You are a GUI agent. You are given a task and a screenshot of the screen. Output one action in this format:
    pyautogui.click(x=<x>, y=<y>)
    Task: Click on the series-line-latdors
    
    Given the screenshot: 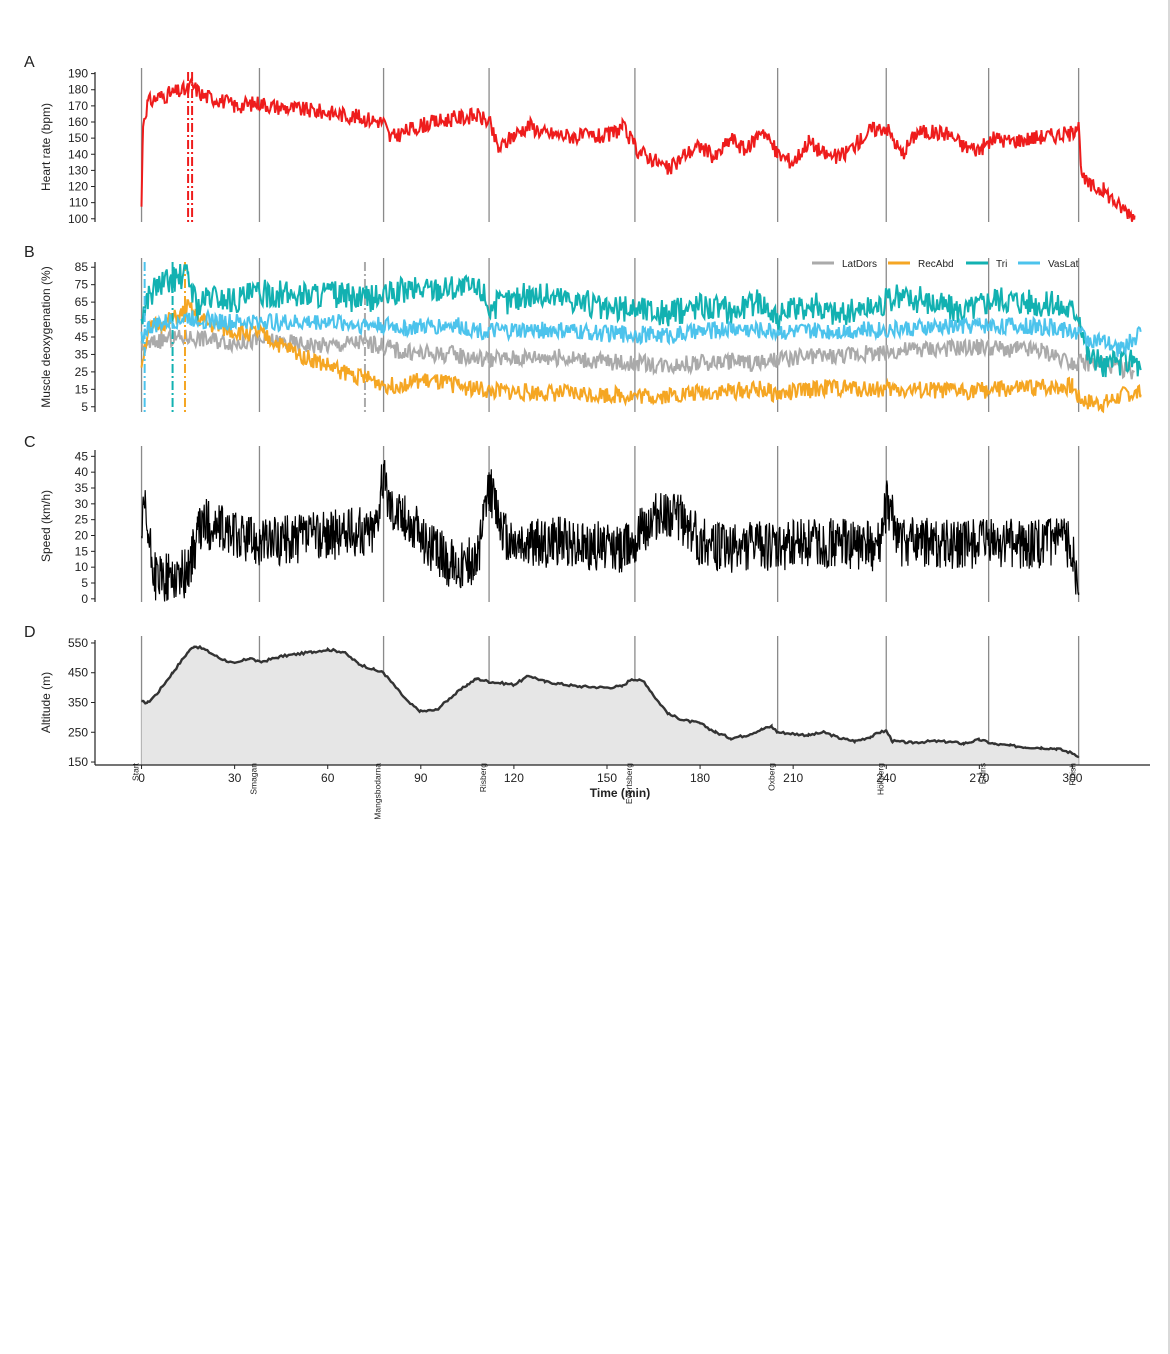 What is the action you would take?
    pyautogui.click(x=637, y=353)
    